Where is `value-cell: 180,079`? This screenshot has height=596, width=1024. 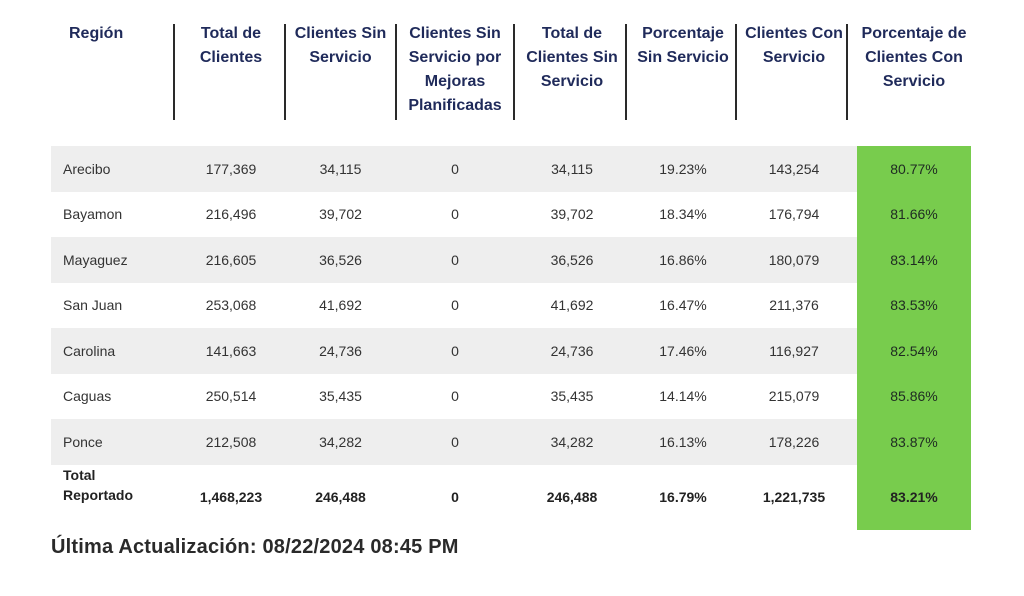 value-cell: 180,079 is located at coordinates (794, 259).